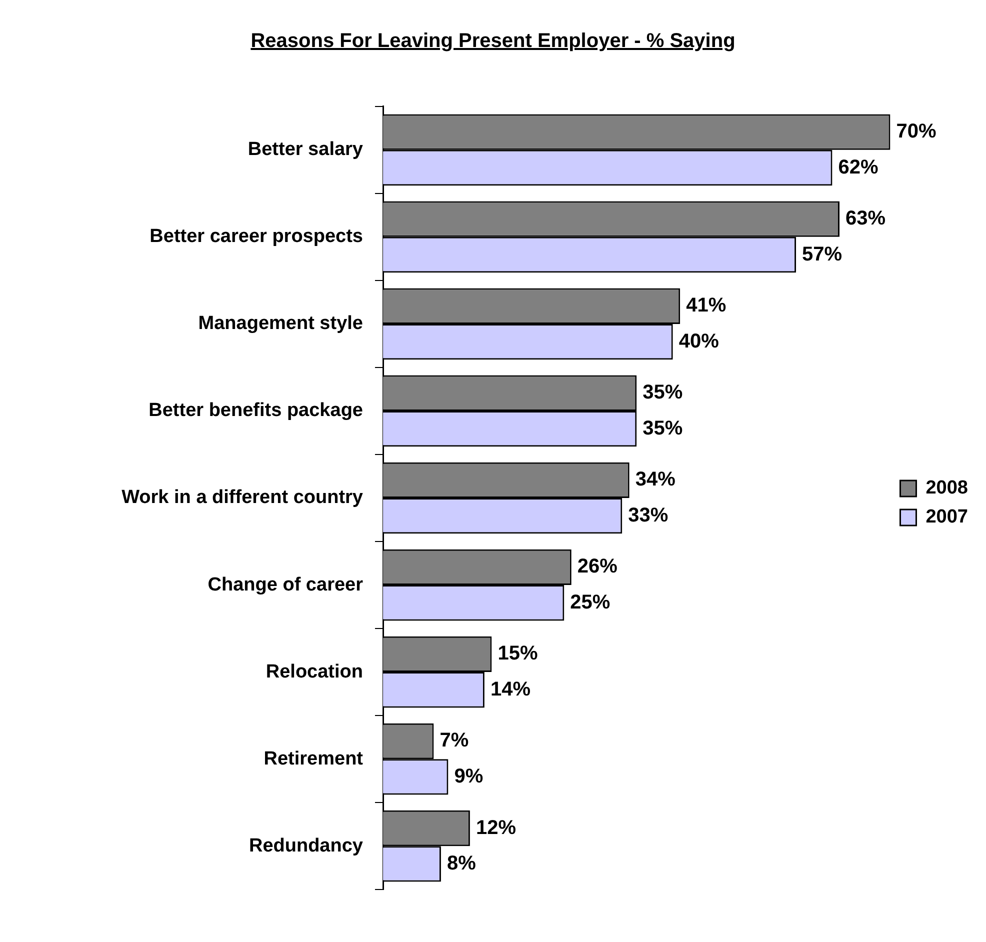 Image resolution: width=986 pixels, height=942 pixels. I want to click on data-label: 41%, so click(706, 305).